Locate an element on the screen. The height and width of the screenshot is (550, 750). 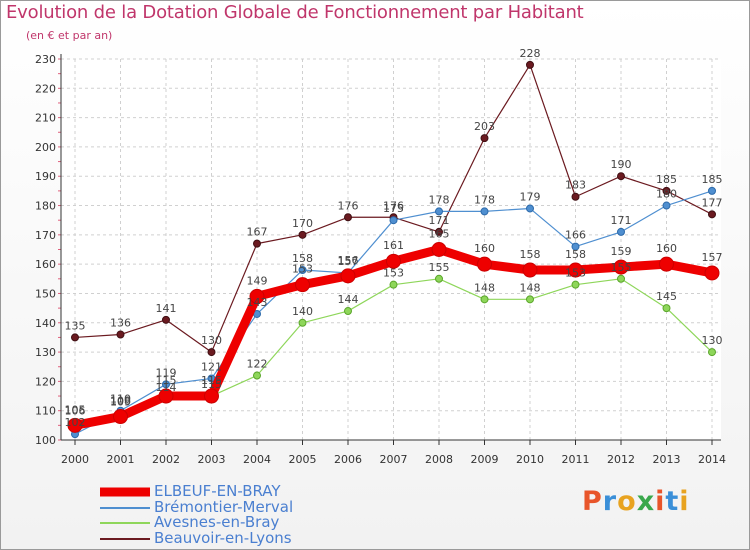
brand-letter: x is located at coordinates (646, 501).